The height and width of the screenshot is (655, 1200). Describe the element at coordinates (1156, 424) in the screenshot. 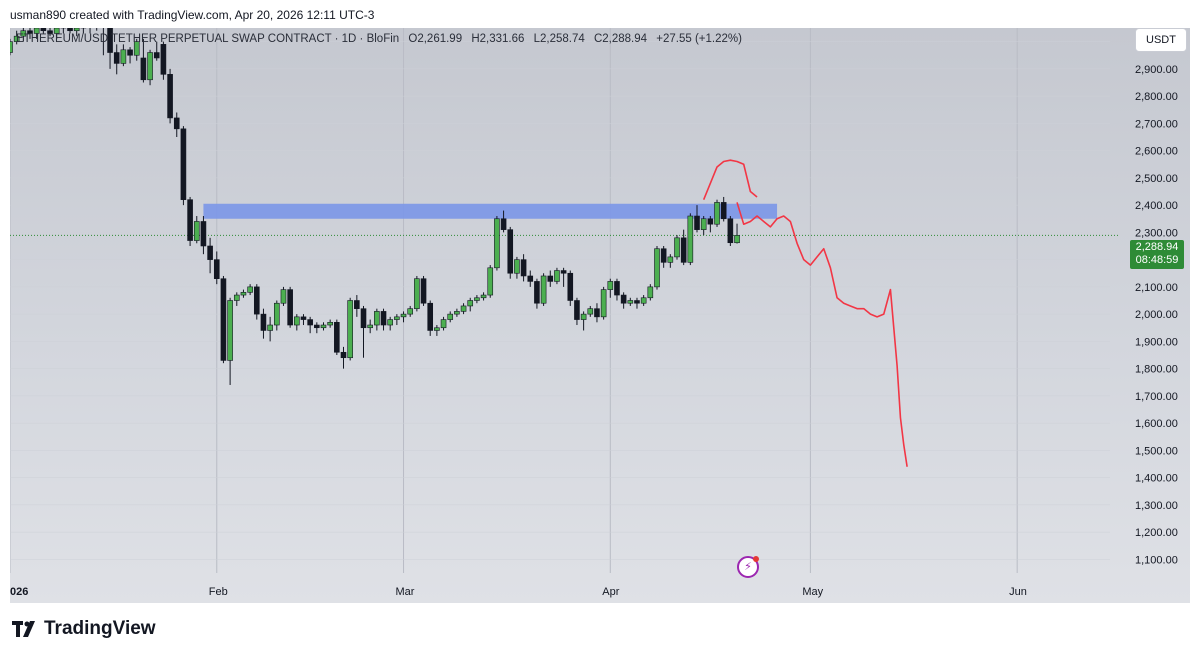

I see `y-tick-label: 1,600.00` at that location.